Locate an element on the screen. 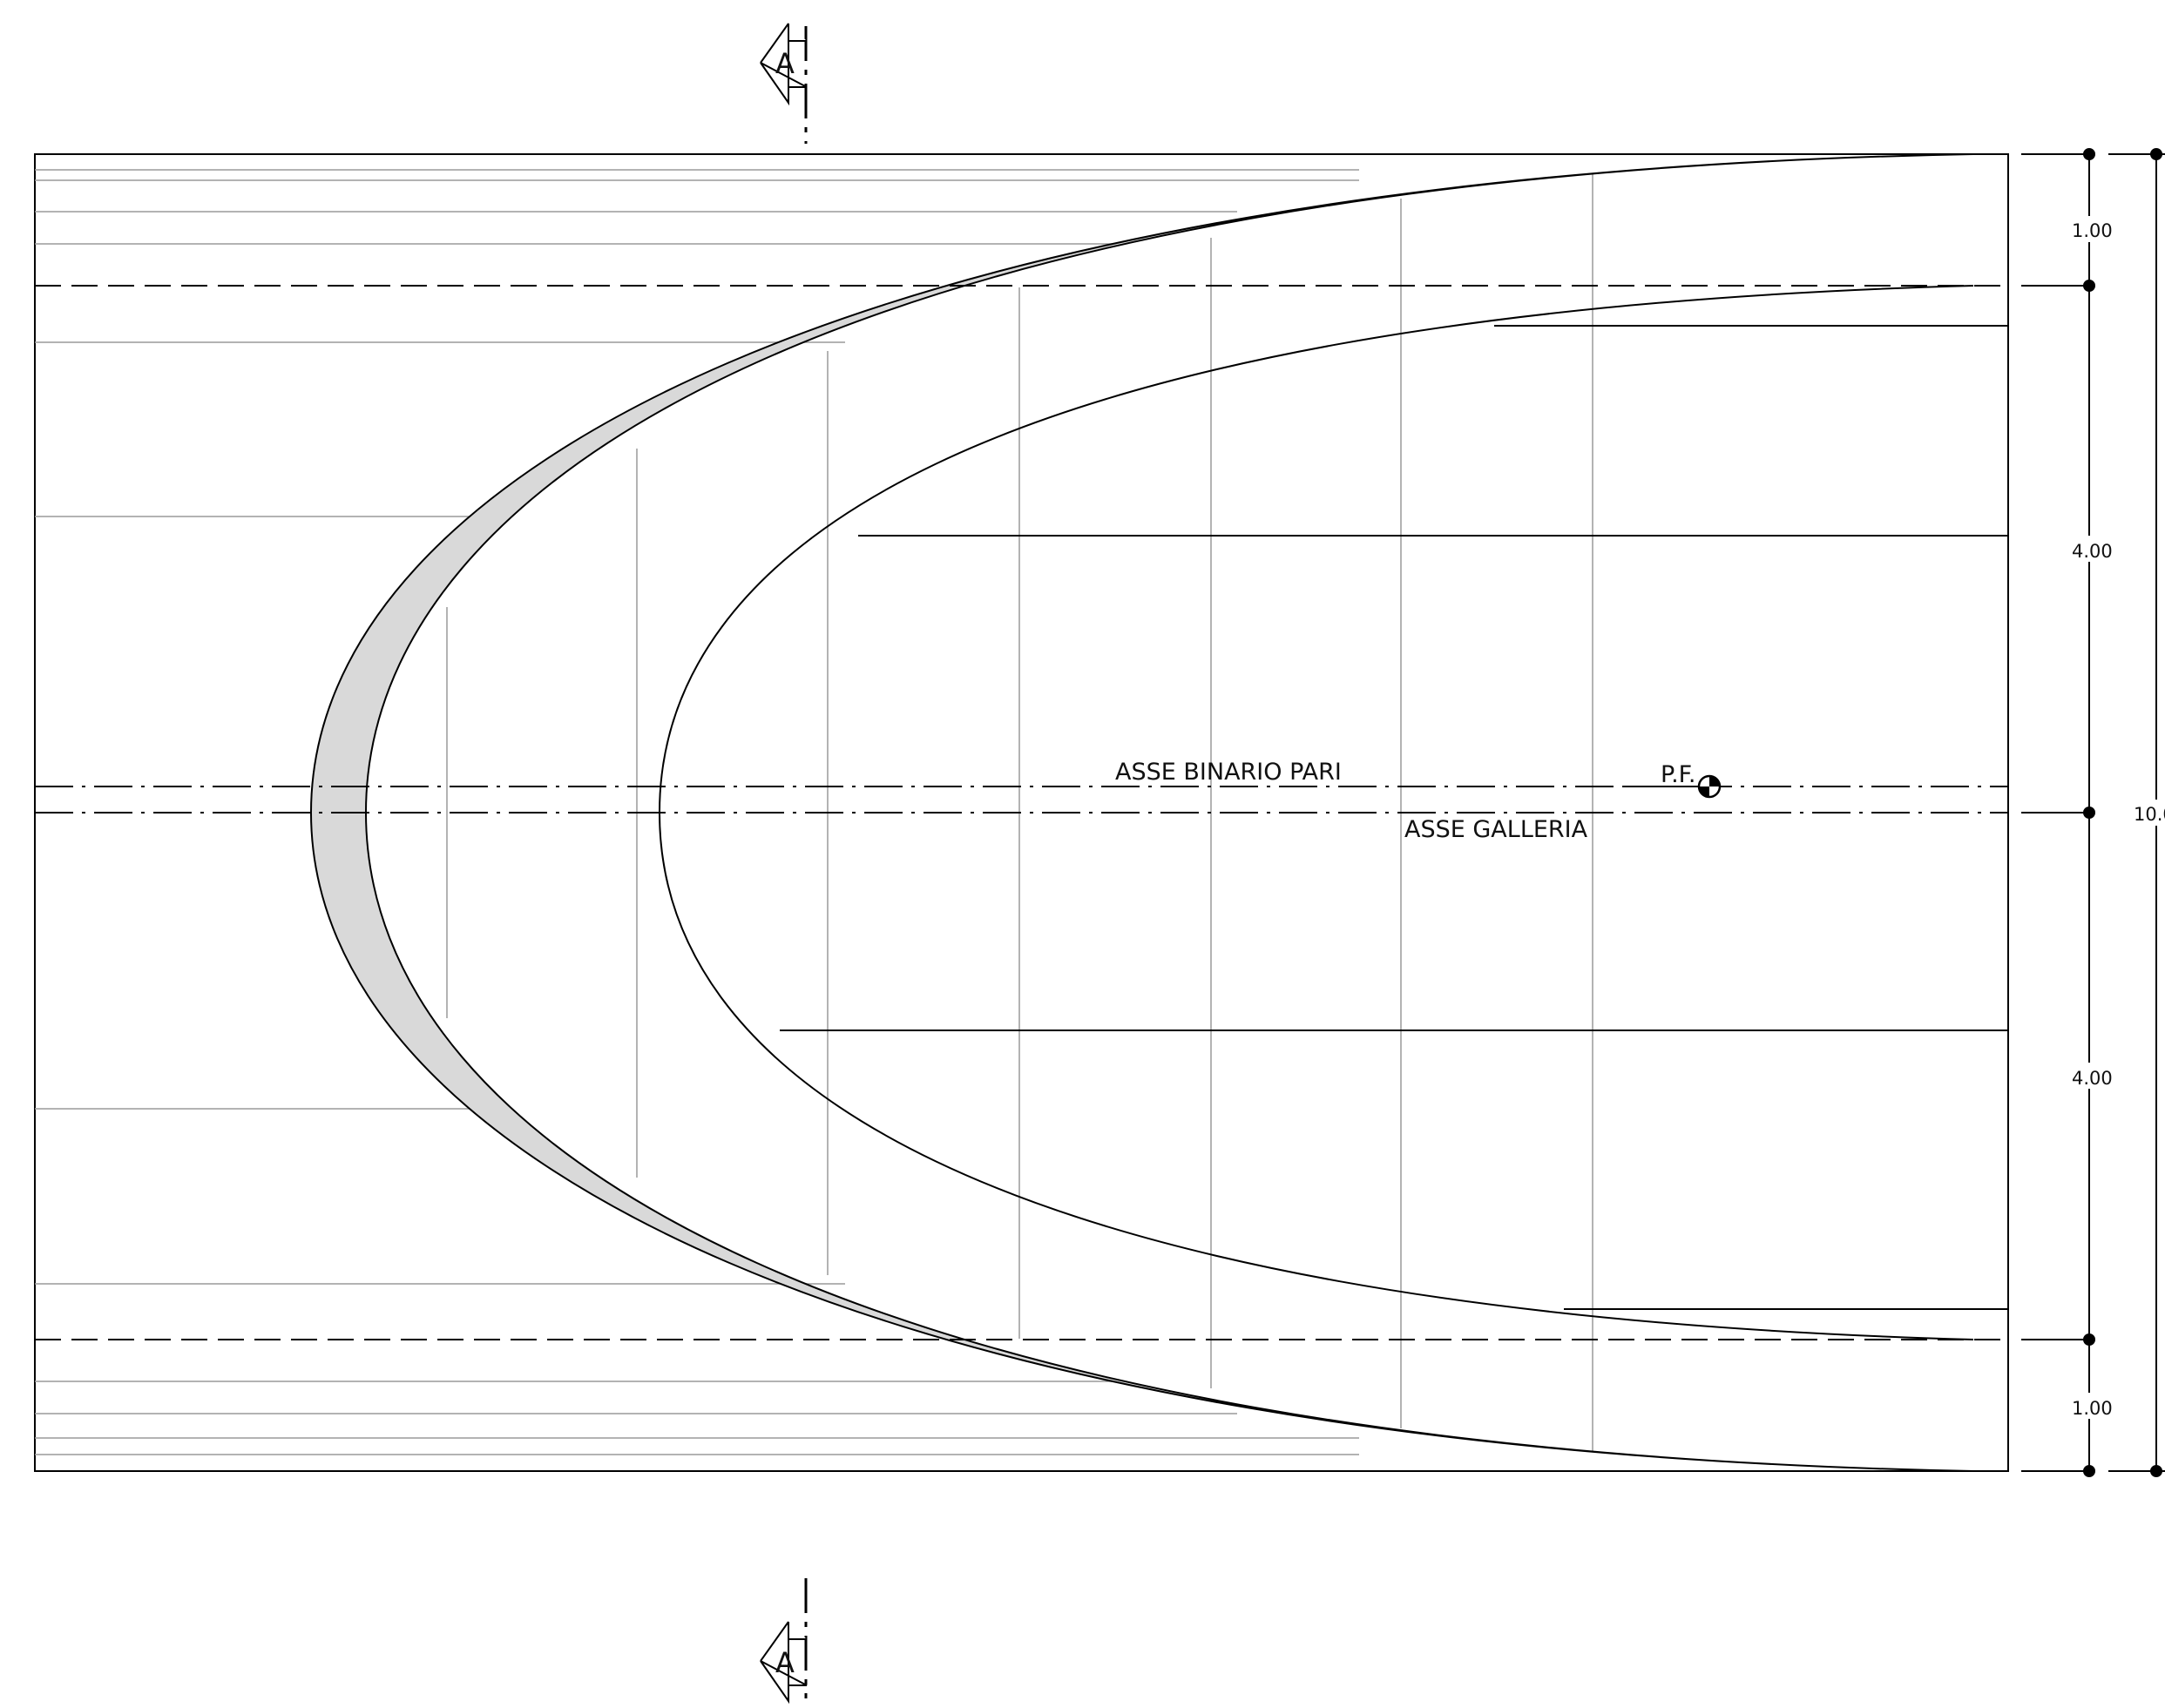 The width and height of the screenshot is (2165, 1708). reference-point-marker is located at coordinates (1674, 786).